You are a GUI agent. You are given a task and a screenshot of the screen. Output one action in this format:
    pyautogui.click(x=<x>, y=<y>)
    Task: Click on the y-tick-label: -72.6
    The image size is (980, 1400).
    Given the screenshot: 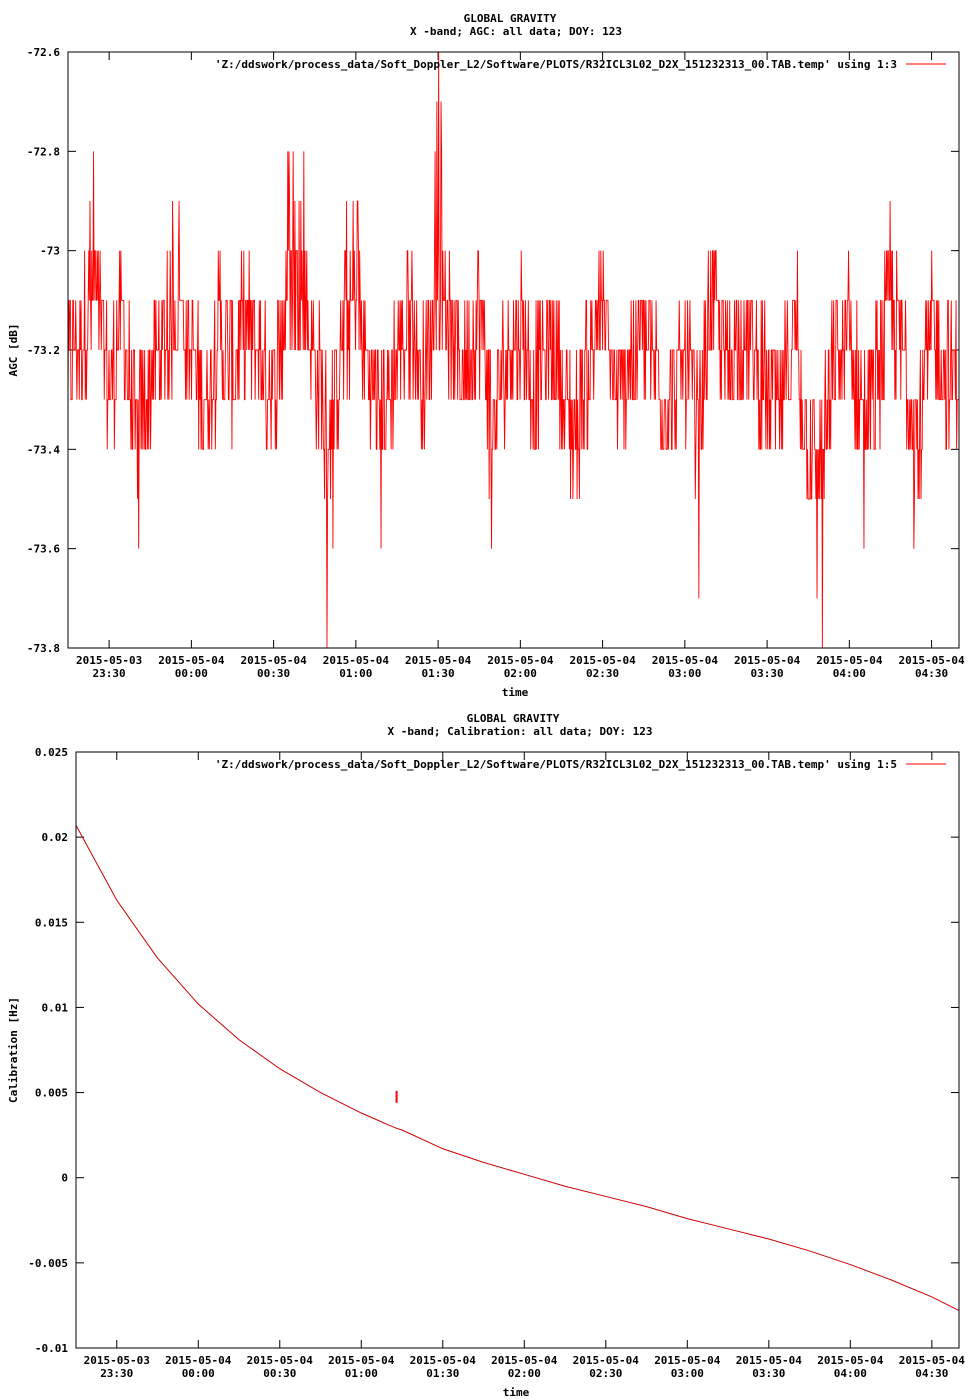 What is the action you would take?
    pyautogui.click(x=43, y=52)
    